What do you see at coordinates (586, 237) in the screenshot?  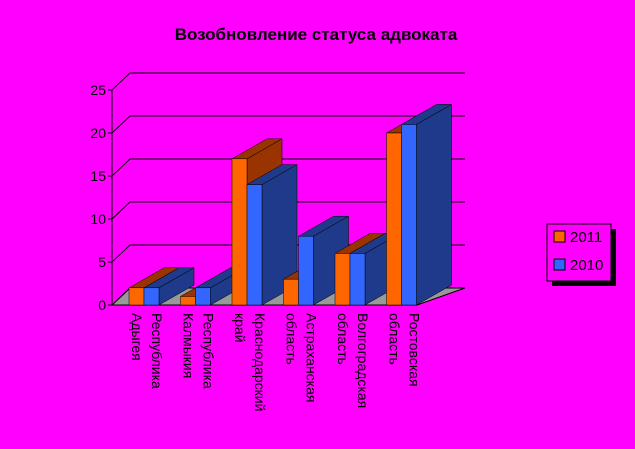 I see `legend-label: 2011` at bounding box center [586, 237].